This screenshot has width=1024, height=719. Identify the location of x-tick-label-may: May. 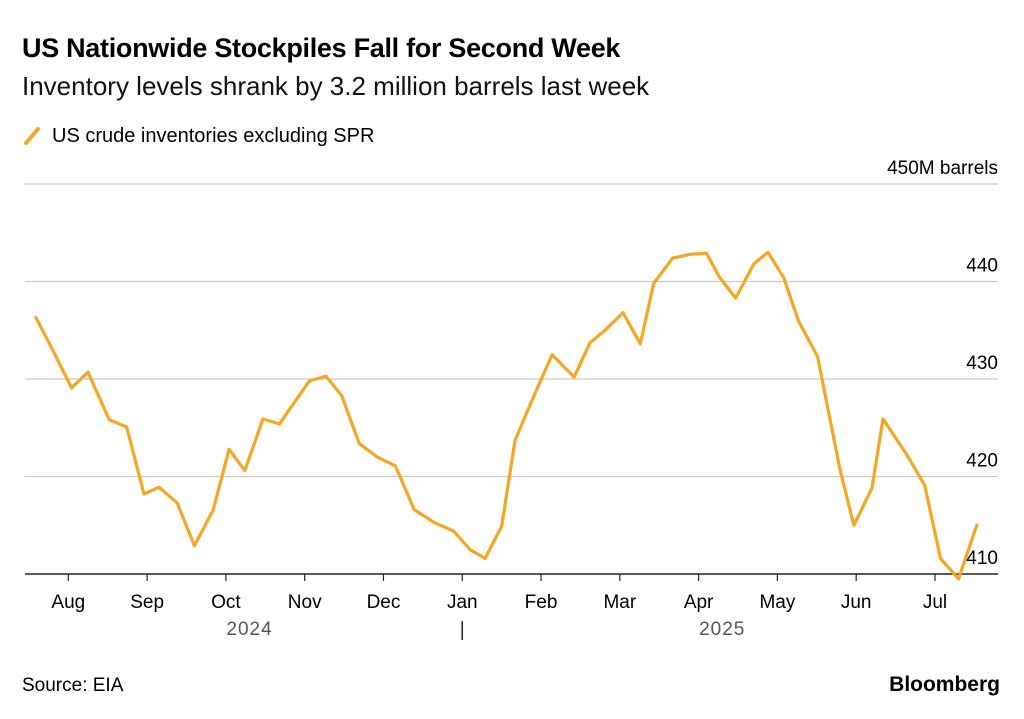
(777, 602).